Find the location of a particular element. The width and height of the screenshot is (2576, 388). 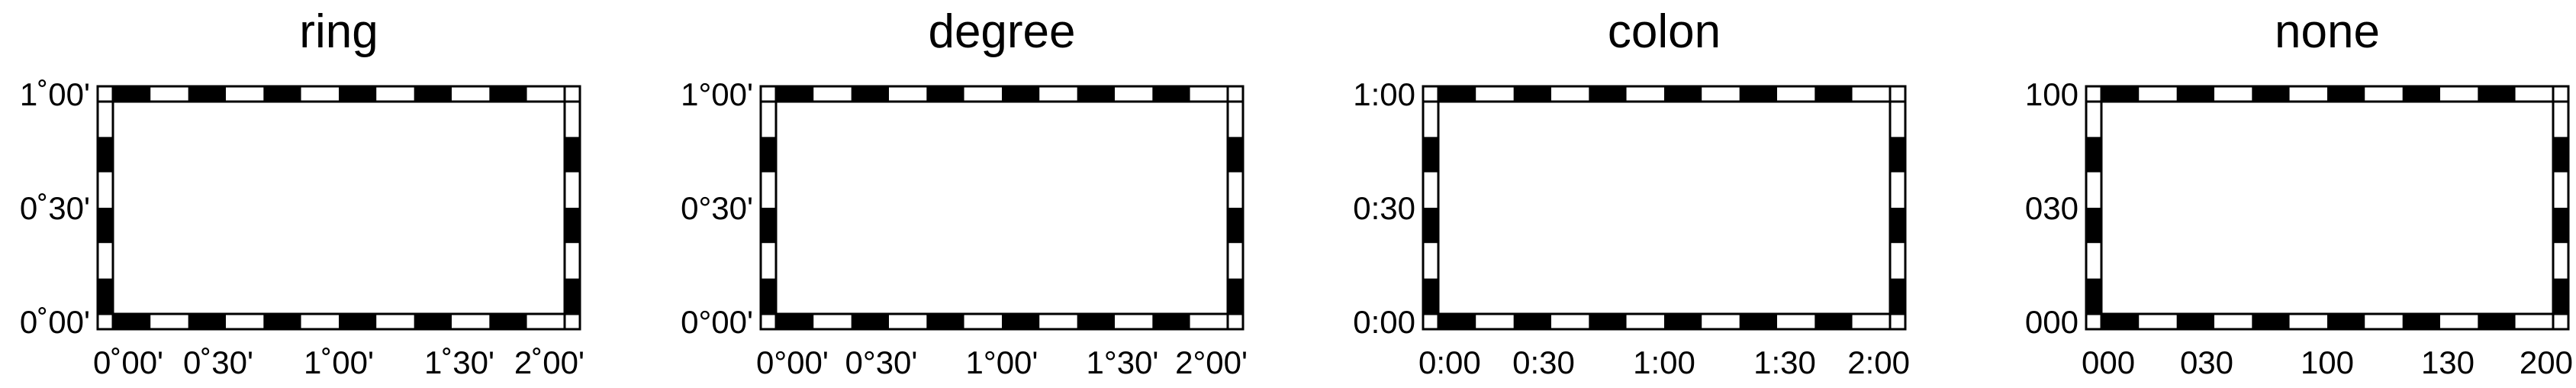

x-tick-label: 0°30' is located at coordinates (881, 362).